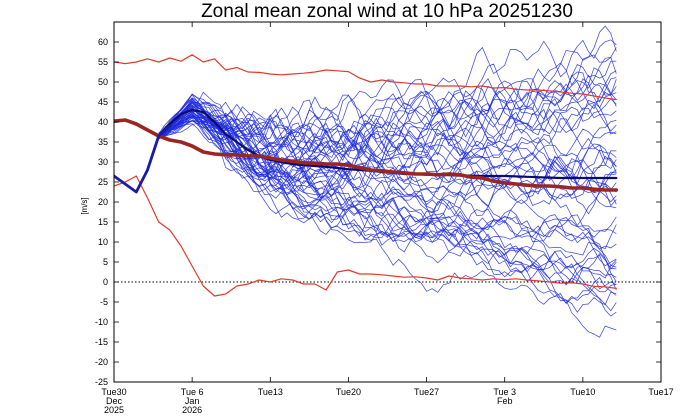 The height and width of the screenshot is (417, 700). I want to click on y-tick-label: 40, so click(103, 122).